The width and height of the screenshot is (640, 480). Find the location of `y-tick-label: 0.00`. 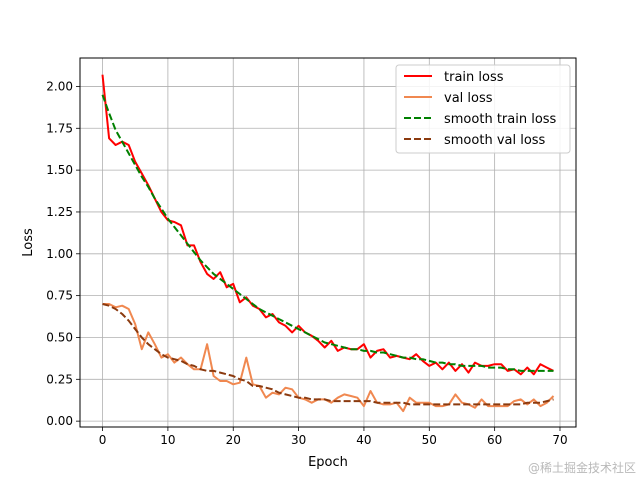

y-tick-label: 0.00 is located at coordinates (59, 421).